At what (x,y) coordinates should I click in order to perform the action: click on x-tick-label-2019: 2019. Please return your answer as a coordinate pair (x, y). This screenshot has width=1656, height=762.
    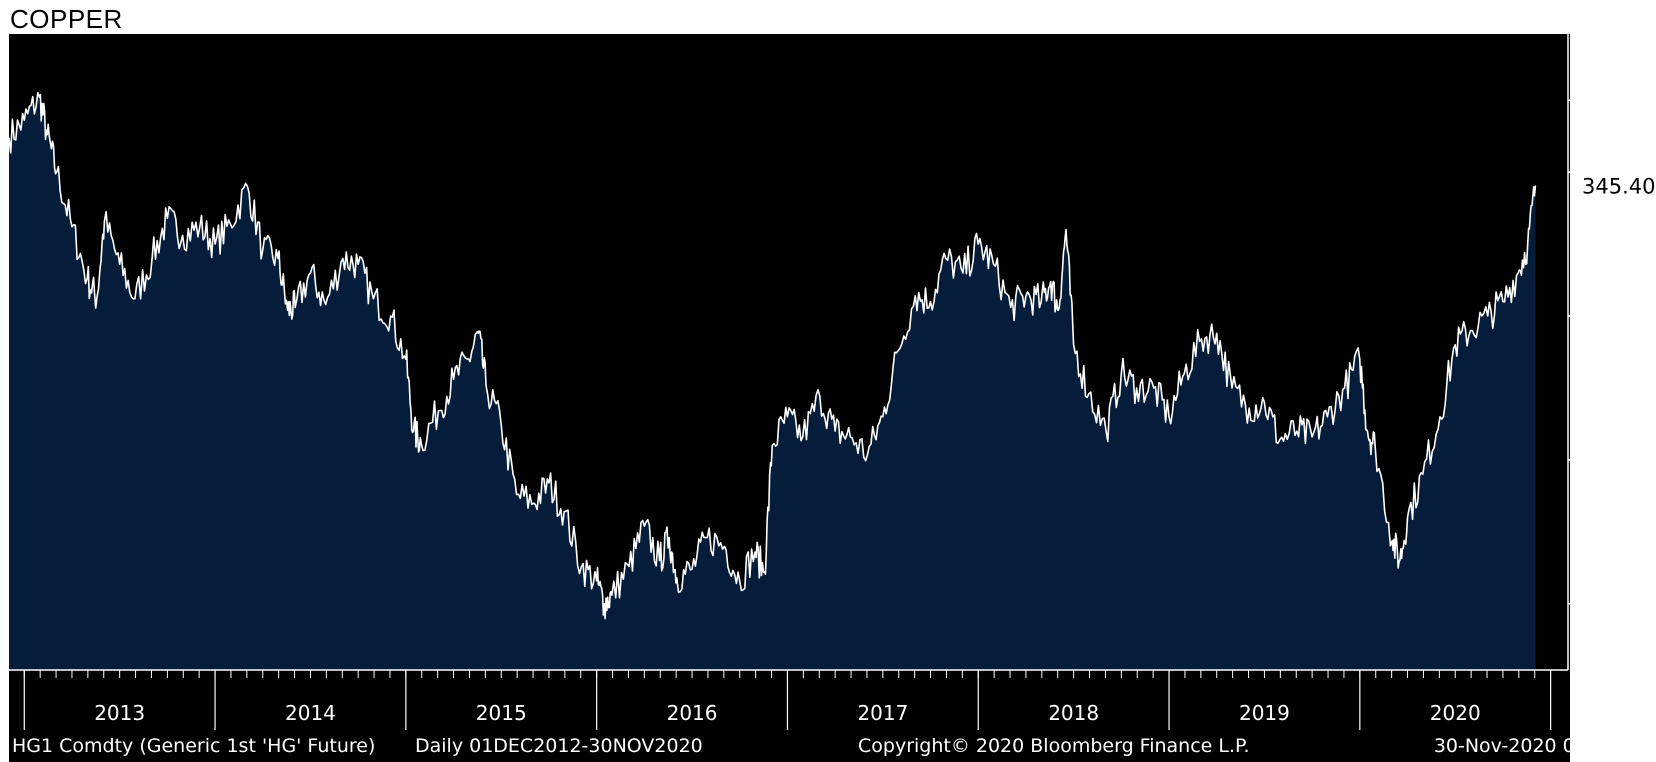
    Looking at the image, I should click on (1264, 713).